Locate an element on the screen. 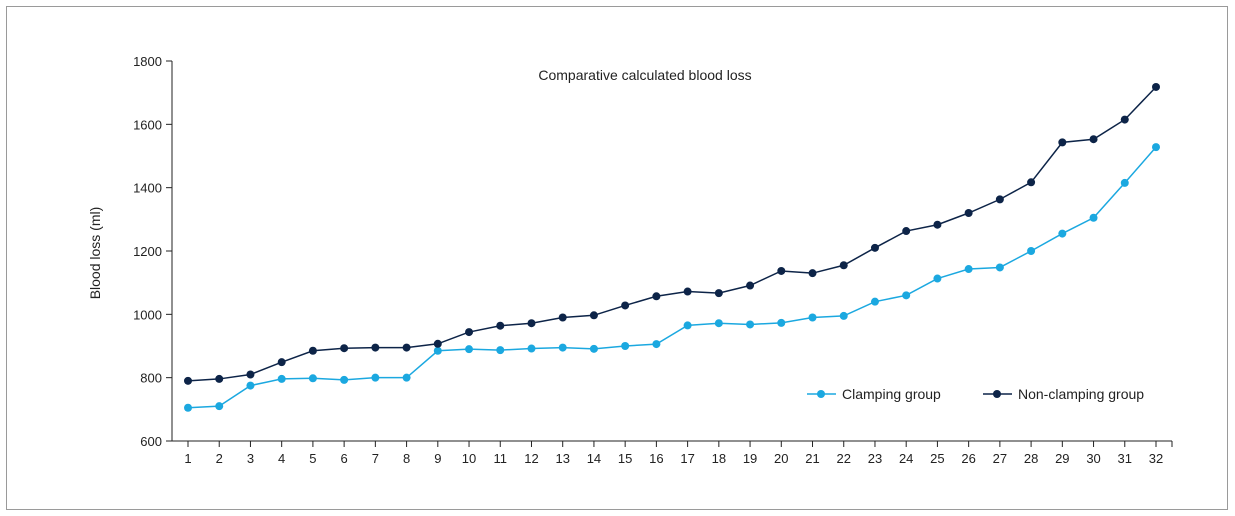 This screenshot has height=516, width=1235. x-tick-label: 7 is located at coordinates (375, 458).